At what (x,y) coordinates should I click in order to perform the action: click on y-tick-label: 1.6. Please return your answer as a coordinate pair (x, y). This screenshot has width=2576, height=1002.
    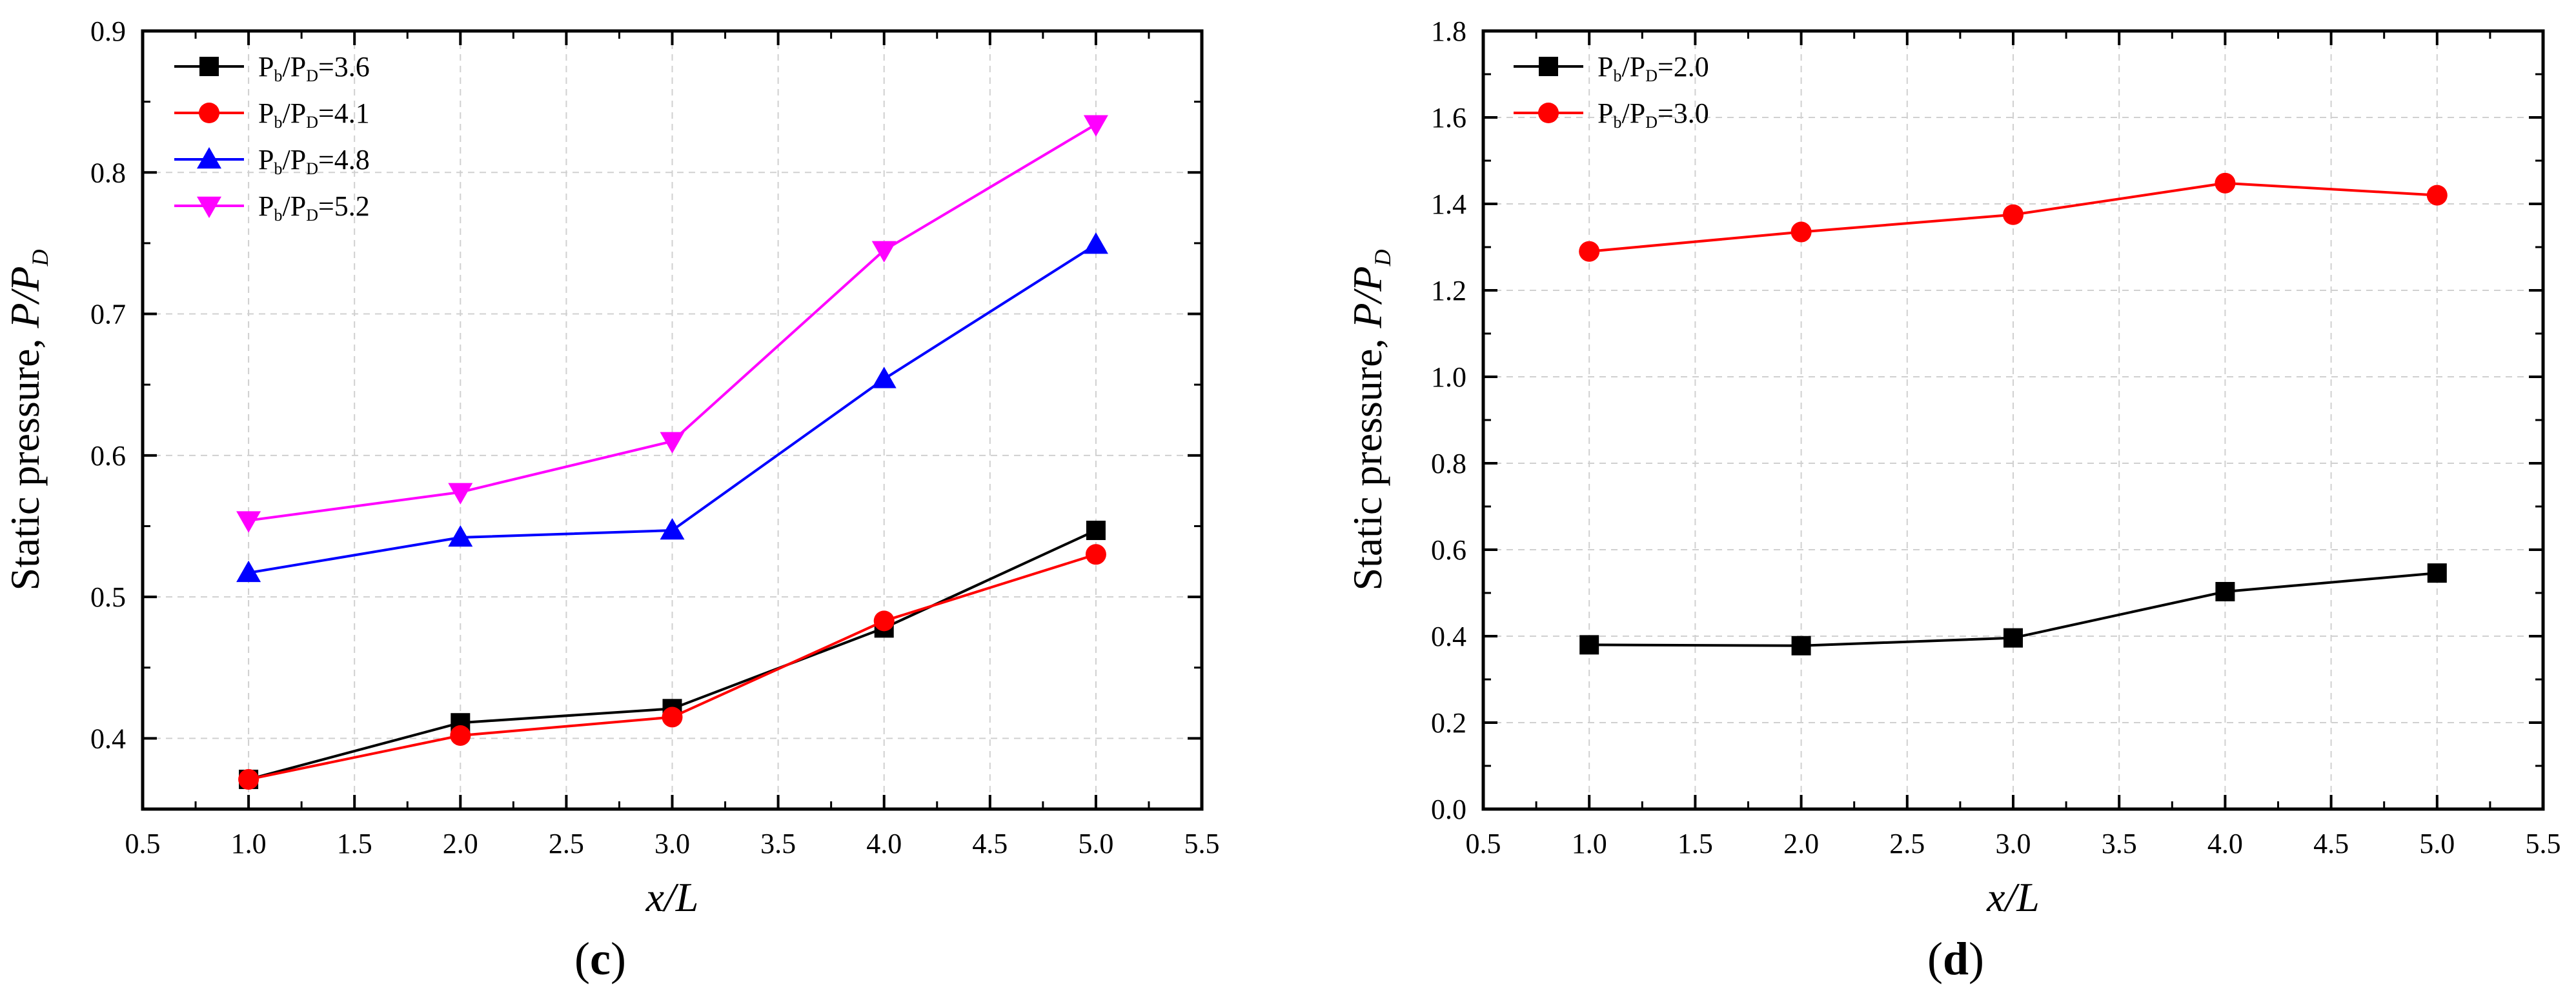
    Looking at the image, I should click on (1448, 118).